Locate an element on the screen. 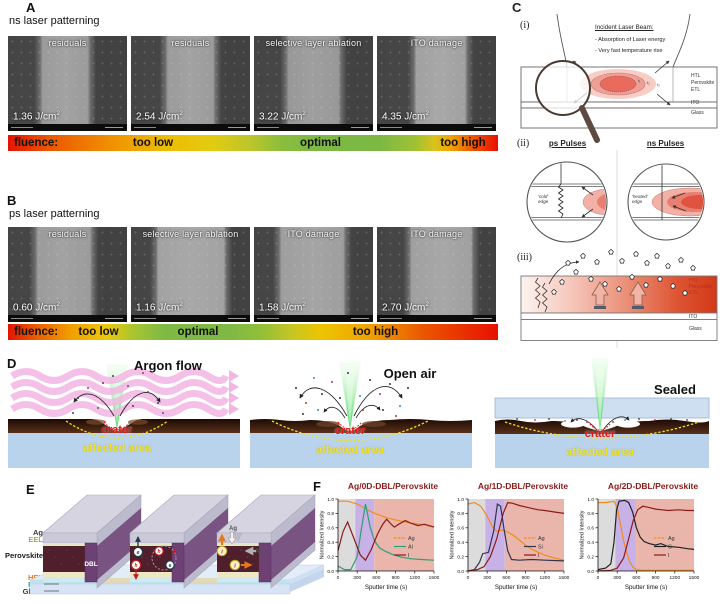  scene-open-air: Open air crater affected area is located at coordinates (360, 418).